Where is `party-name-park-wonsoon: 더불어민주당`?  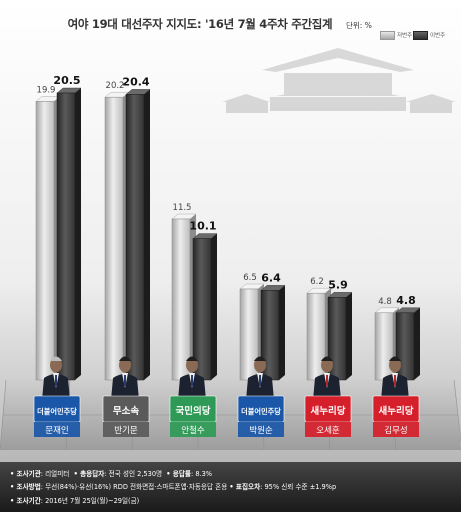
party-name-park-wonsoon: 더불어민주당 is located at coordinates (261, 411).